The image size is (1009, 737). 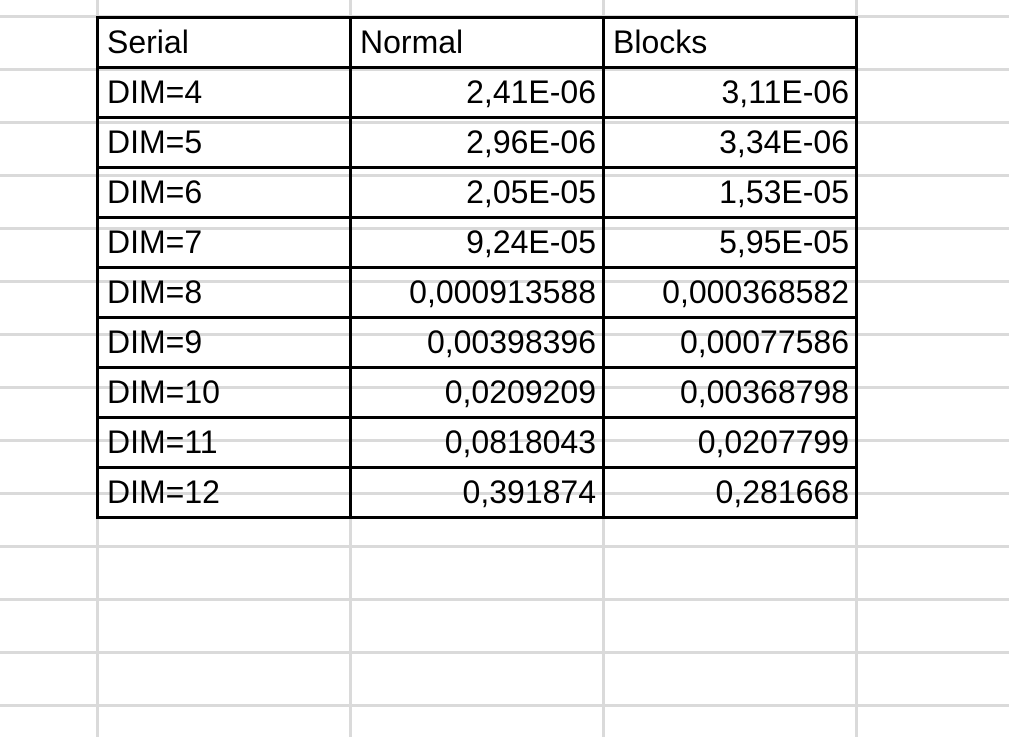 What do you see at coordinates (224, 492) in the screenshot?
I see `cell-serial: DIM=12` at bounding box center [224, 492].